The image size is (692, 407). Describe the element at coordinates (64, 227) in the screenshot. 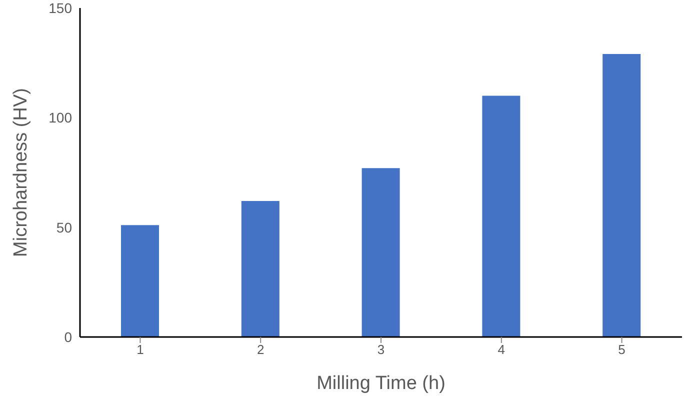

I see `y-tick-label: 50` at that location.